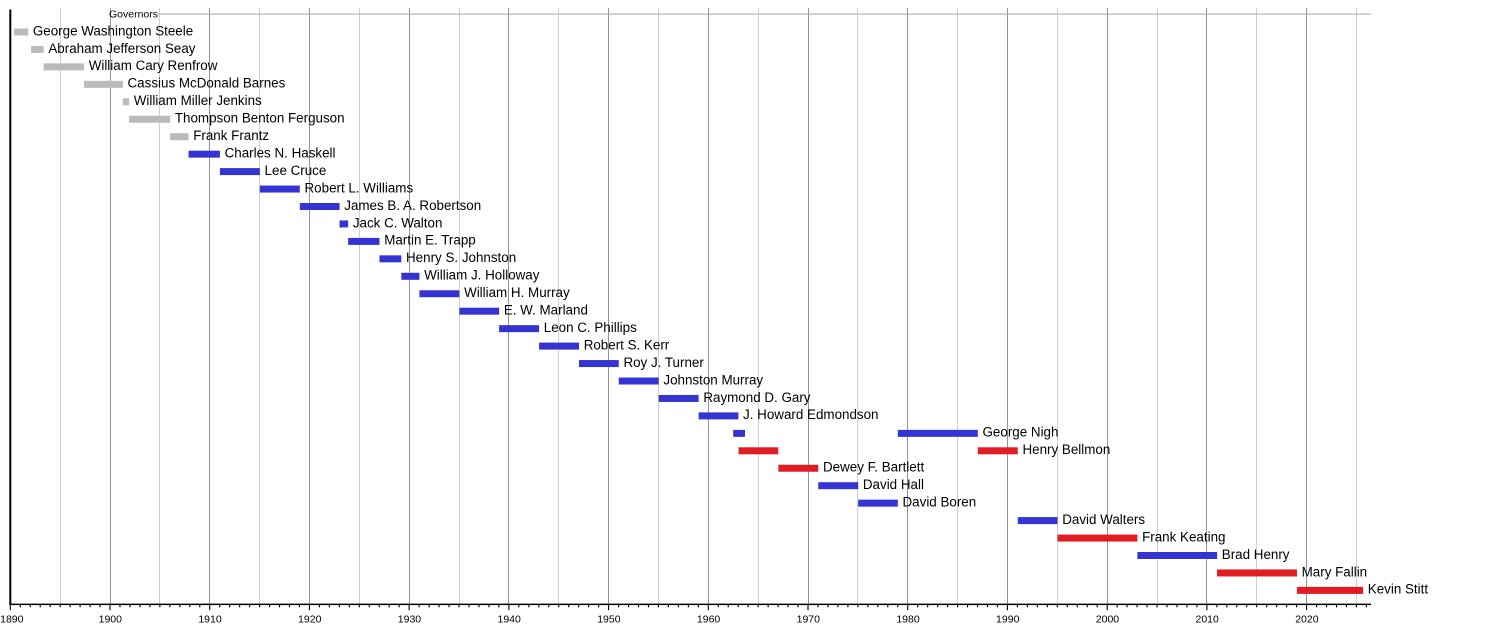  I want to click on svg-text: 1900, so click(111, 619).